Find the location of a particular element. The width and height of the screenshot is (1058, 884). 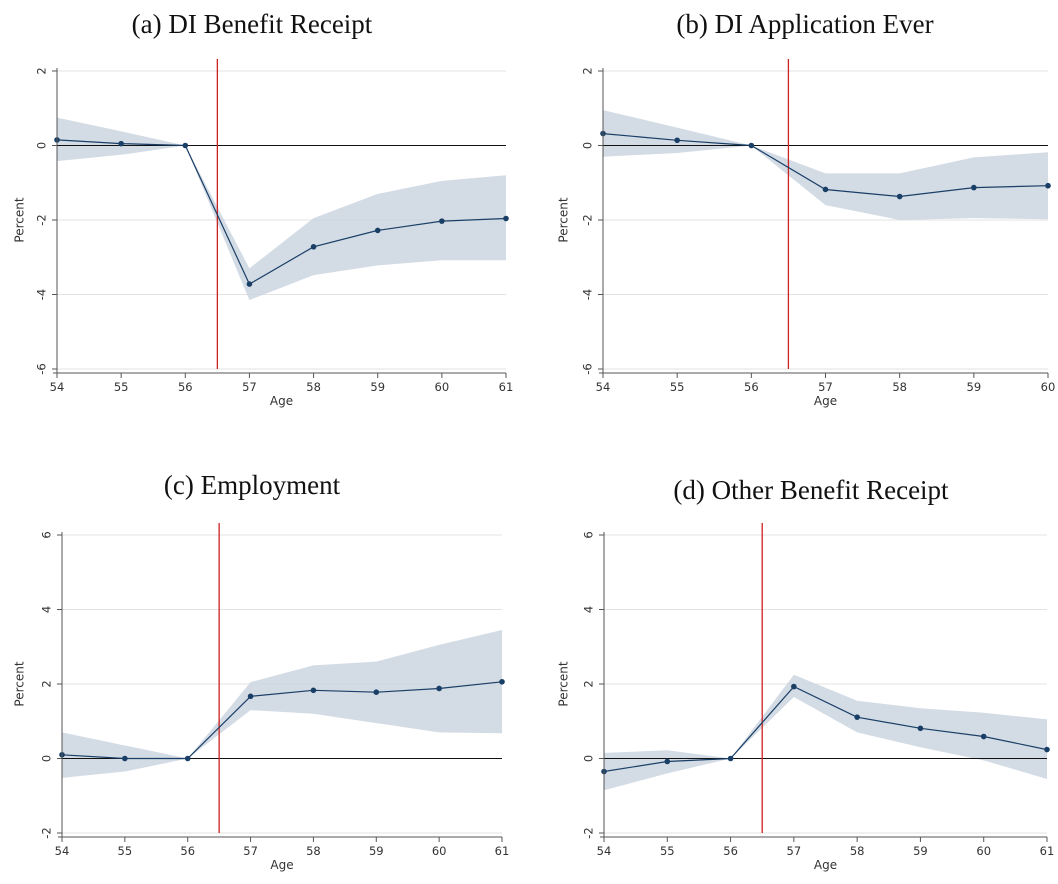

panel-title: (b) DI Application Ever is located at coordinates (804, 24).